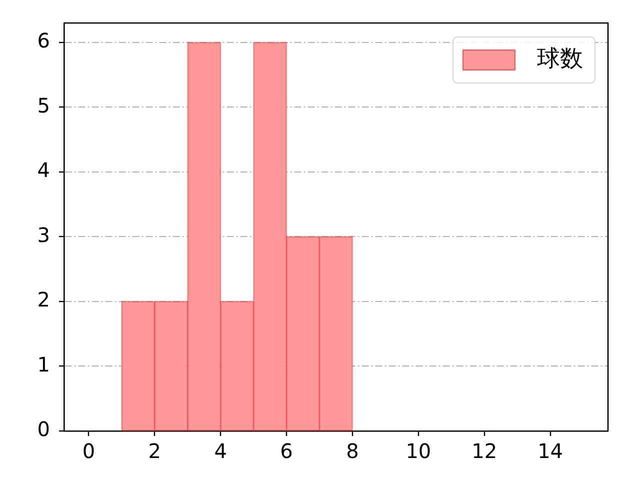 The height and width of the screenshot is (480, 640). Describe the element at coordinates (220, 451) in the screenshot. I see `x-tick-label: 4` at that location.